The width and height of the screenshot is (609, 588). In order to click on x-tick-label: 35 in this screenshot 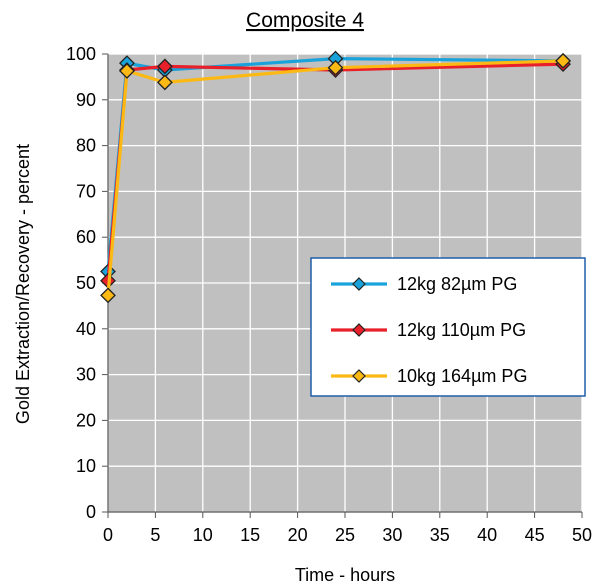, I will do `click(440, 535)`.